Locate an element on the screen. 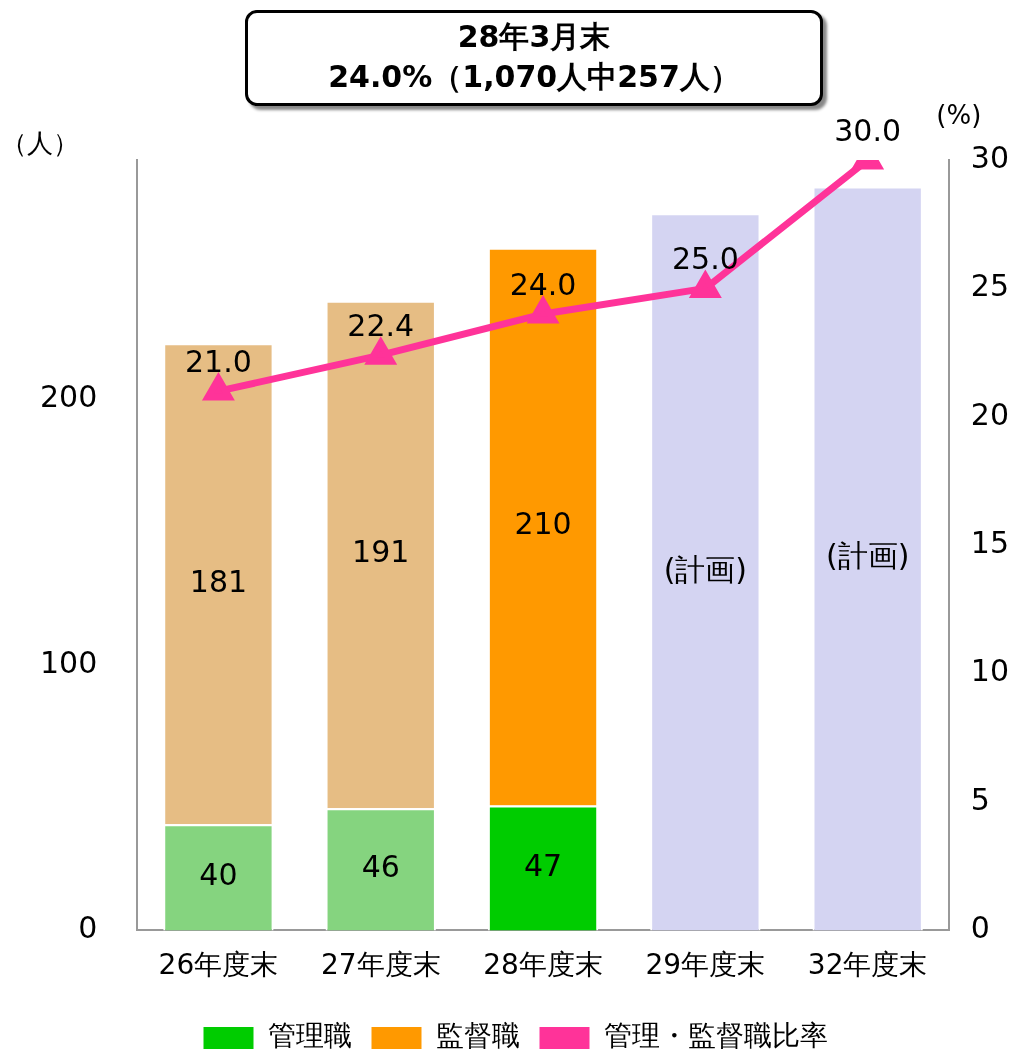 This screenshot has height=1062, width=1031. legend-label: 管理・監督職比率 is located at coordinates (715, 1036).